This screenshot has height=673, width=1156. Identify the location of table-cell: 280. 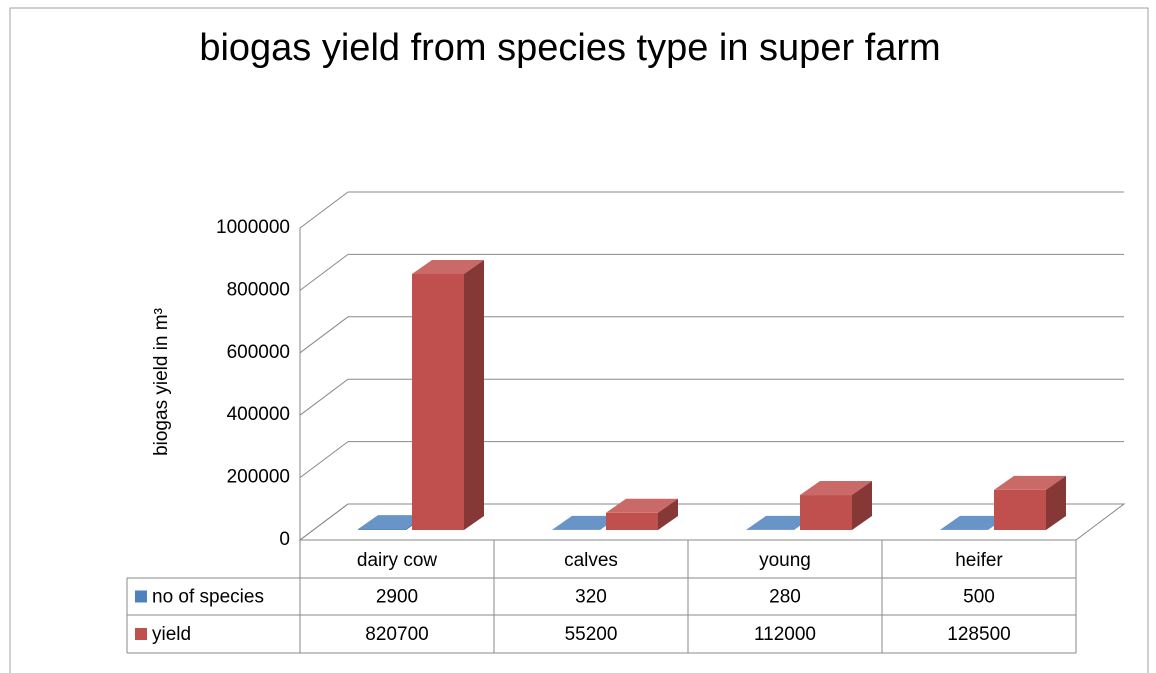
(785, 597).